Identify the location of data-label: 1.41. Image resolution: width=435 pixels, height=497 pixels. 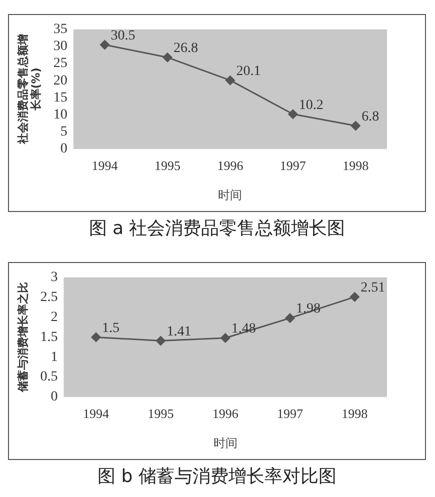
(179, 332).